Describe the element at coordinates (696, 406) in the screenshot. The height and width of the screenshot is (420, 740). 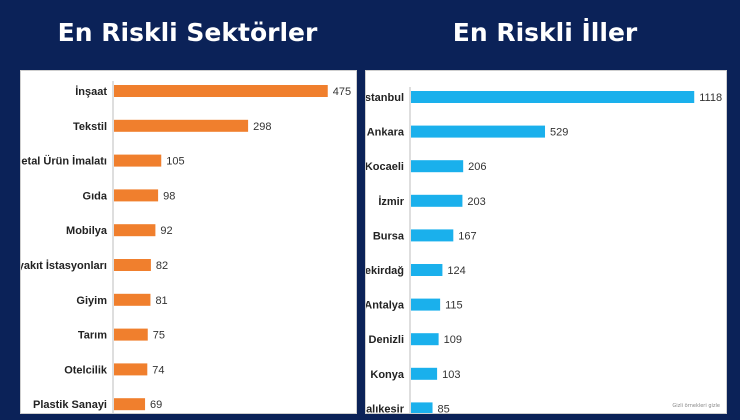
I see `watermark-text: Gizli örnekleri gizle` at that location.